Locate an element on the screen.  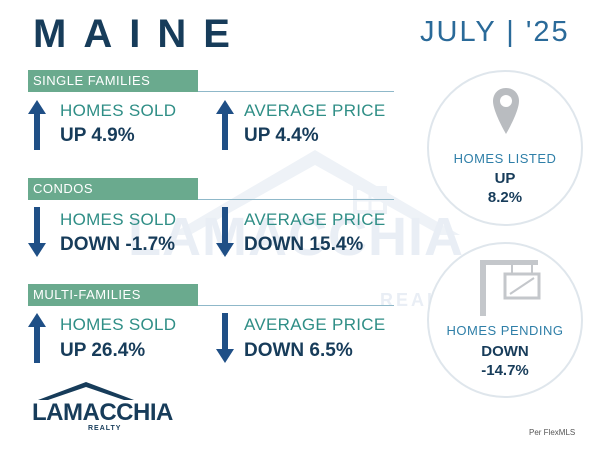
state-title: MAINE is located at coordinates (140, 34).